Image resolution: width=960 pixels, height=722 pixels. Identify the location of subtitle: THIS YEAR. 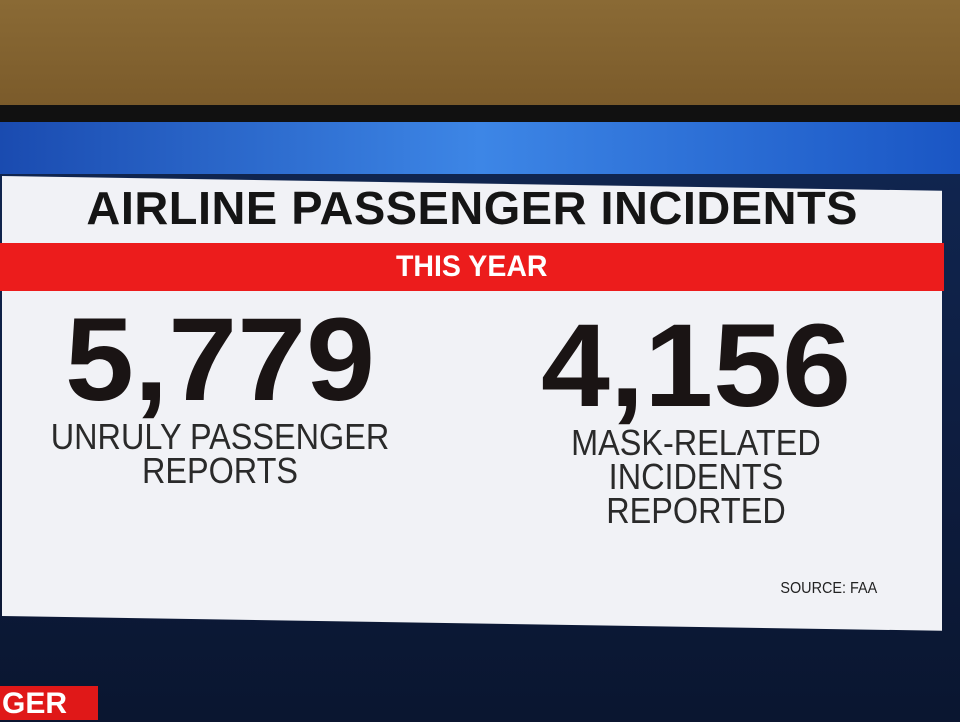
(472, 266).